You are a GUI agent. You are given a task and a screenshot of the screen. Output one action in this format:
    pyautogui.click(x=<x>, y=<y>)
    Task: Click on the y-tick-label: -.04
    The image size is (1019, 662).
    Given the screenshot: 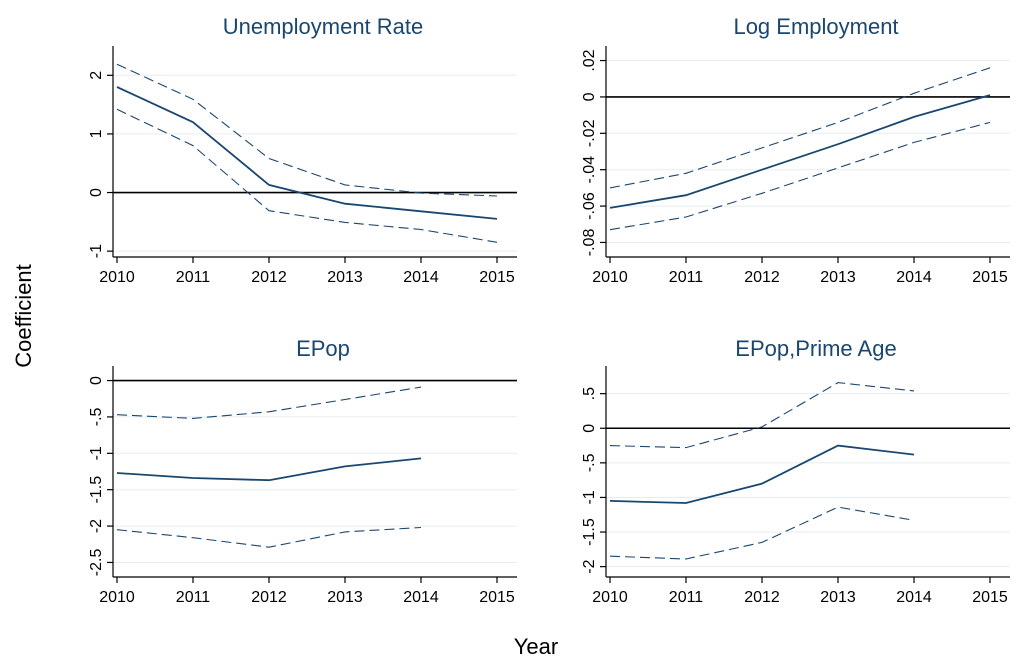 What is the action you would take?
    pyautogui.click(x=589, y=170)
    